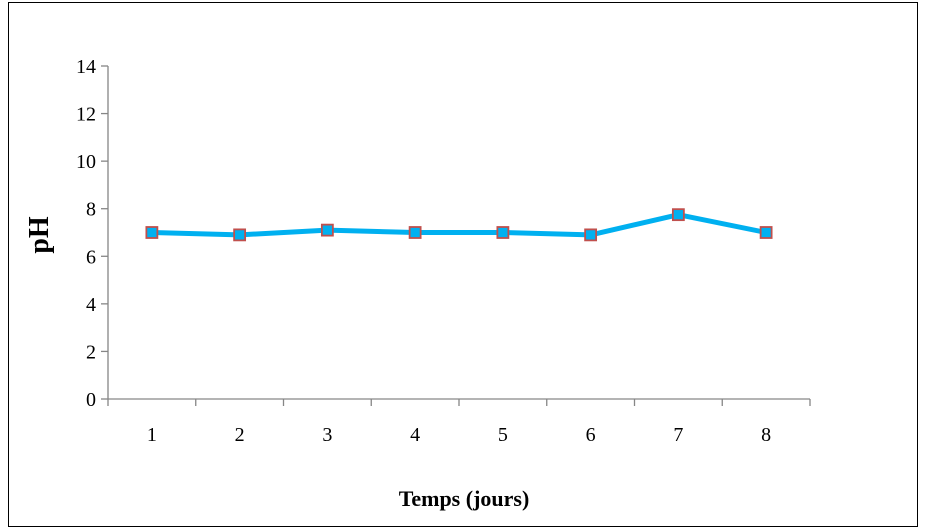  Describe the element at coordinates (39, 235) in the screenshot. I see `y-axis-title: pH` at that location.